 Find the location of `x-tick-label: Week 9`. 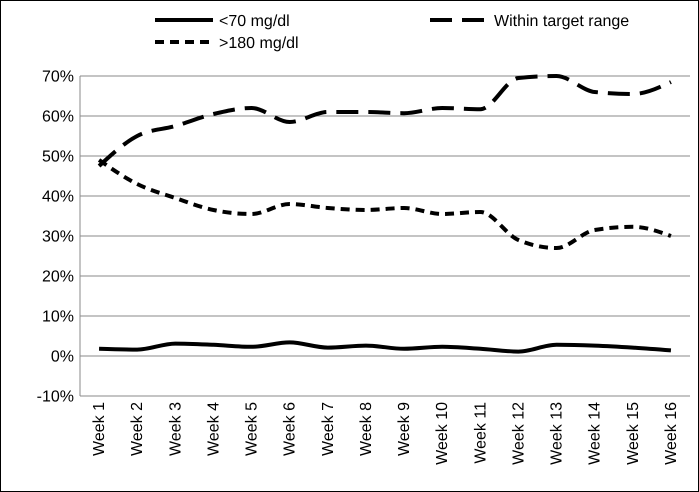

x-tick-label: Week 9 is located at coordinates (405, 429).